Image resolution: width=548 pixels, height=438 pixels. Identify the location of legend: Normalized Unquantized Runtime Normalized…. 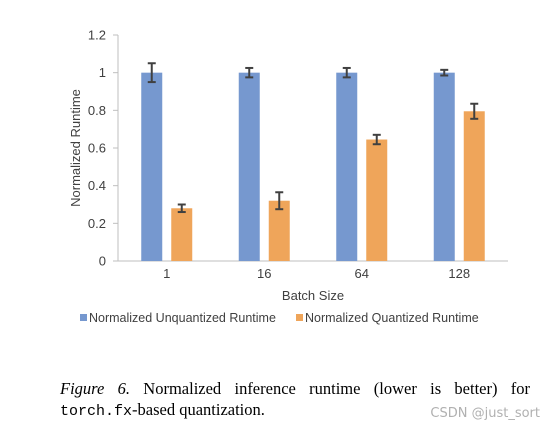
(279, 318).